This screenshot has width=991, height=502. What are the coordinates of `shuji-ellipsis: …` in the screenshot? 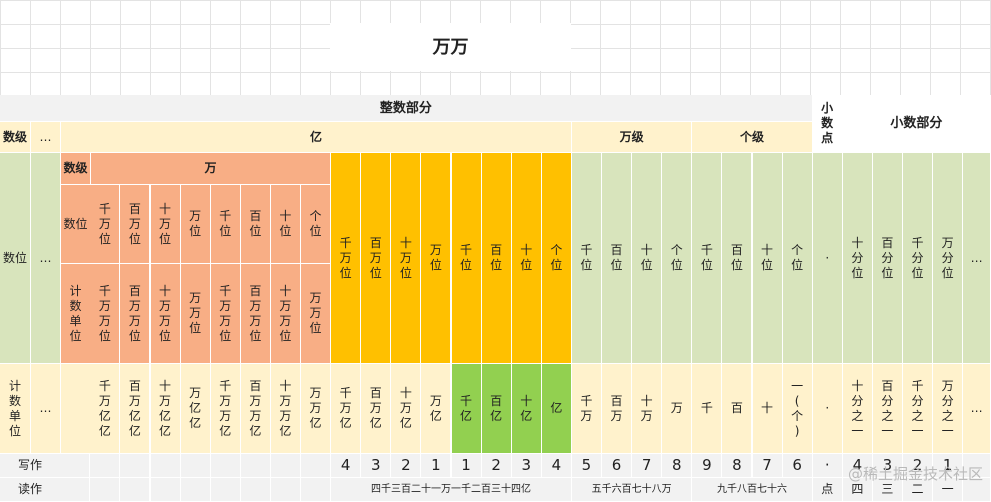 It's located at (46, 137).